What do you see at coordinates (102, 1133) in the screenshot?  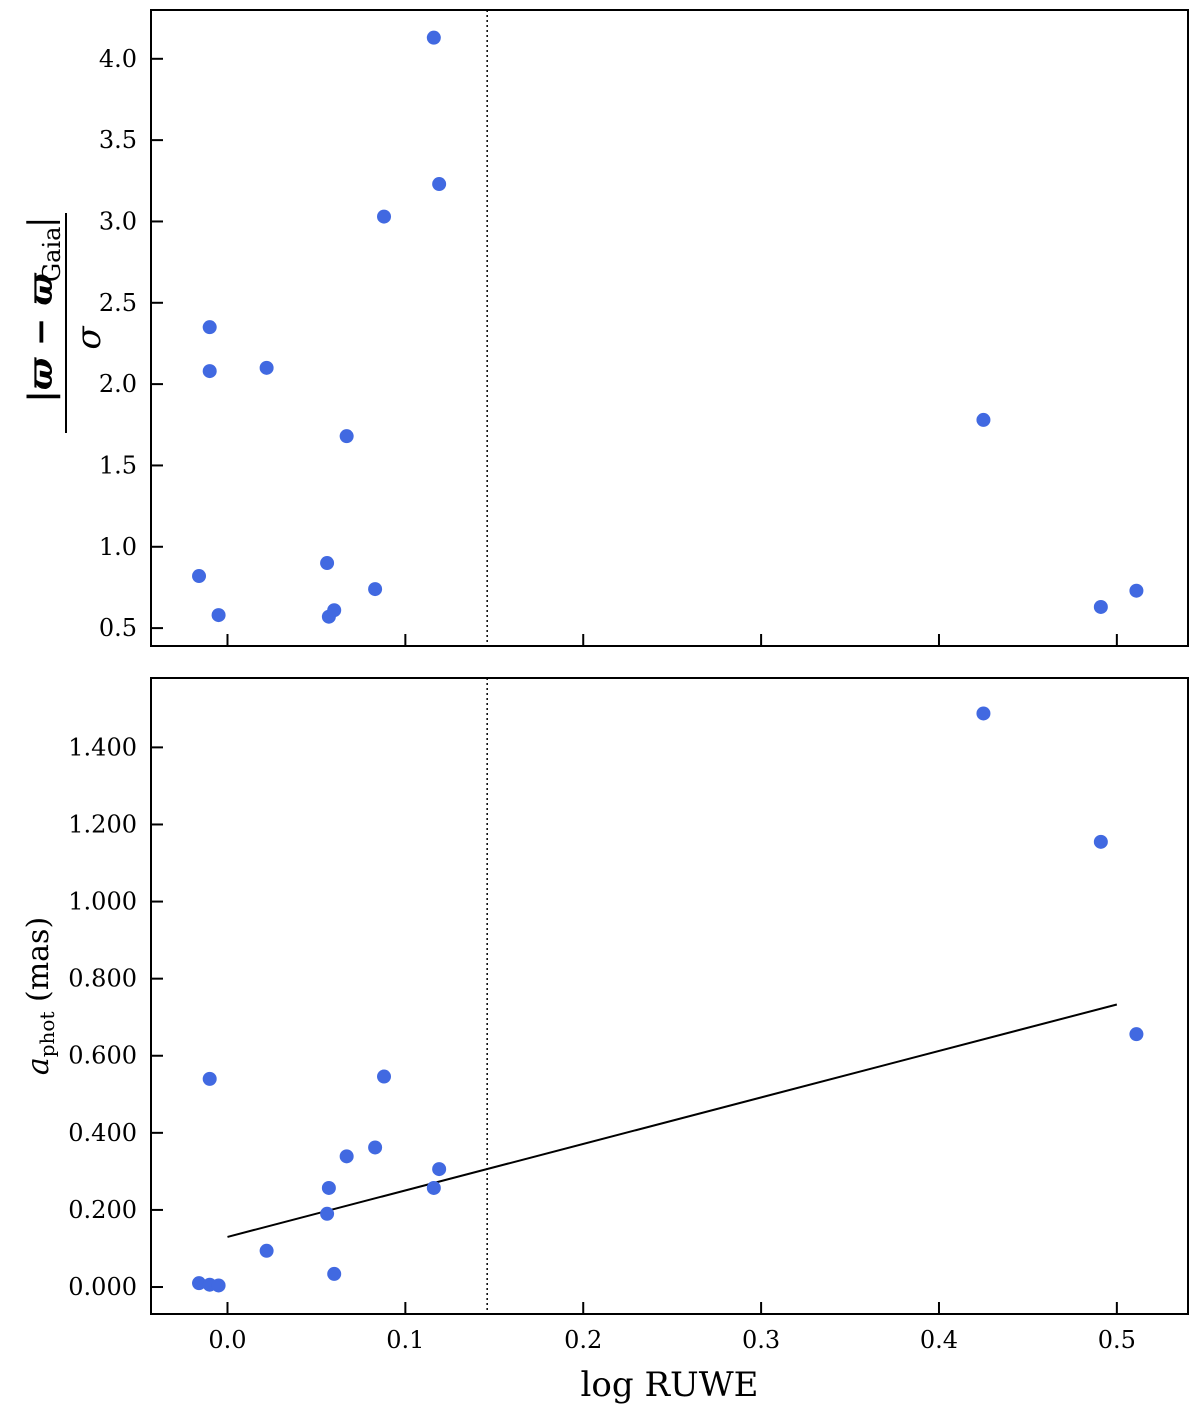 I see `y-tick-label: 0.400` at bounding box center [102, 1133].